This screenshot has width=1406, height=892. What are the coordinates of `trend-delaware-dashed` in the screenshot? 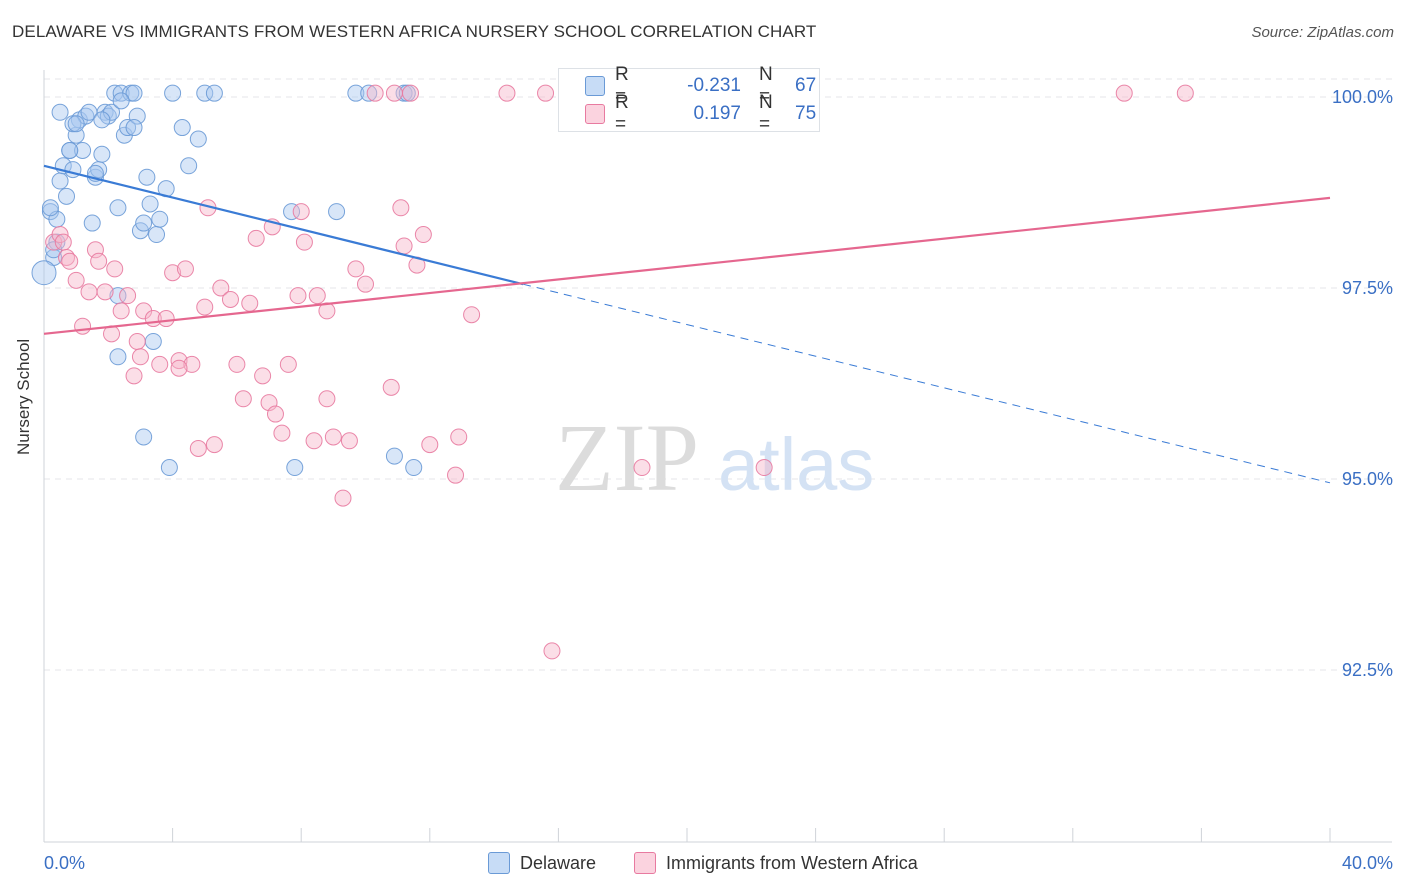 It's located at (926, 383).